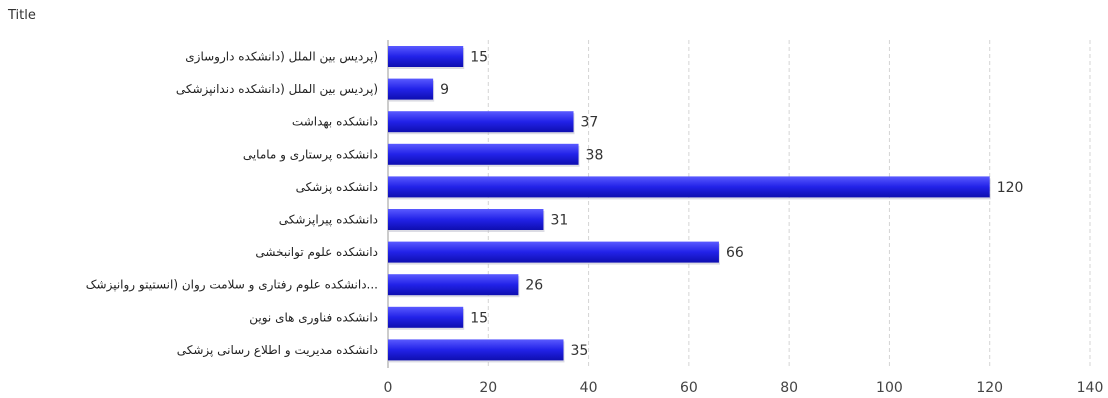  I want to click on x-tick-label: 20, so click(488, 388).